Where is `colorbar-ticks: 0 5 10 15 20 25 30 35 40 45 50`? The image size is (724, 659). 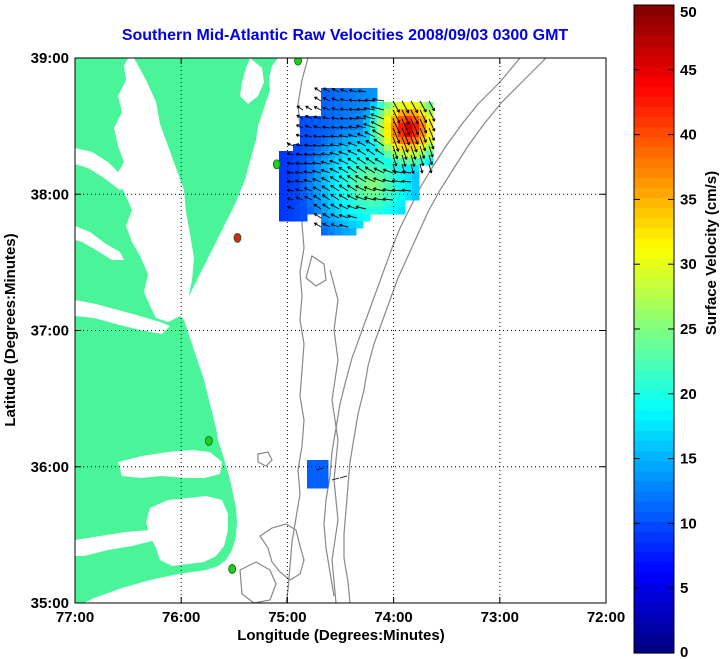 colorbar-ticks: 0 5 10 15 20 25 30 35 40 45 50 is located at coordinates (665, 331).